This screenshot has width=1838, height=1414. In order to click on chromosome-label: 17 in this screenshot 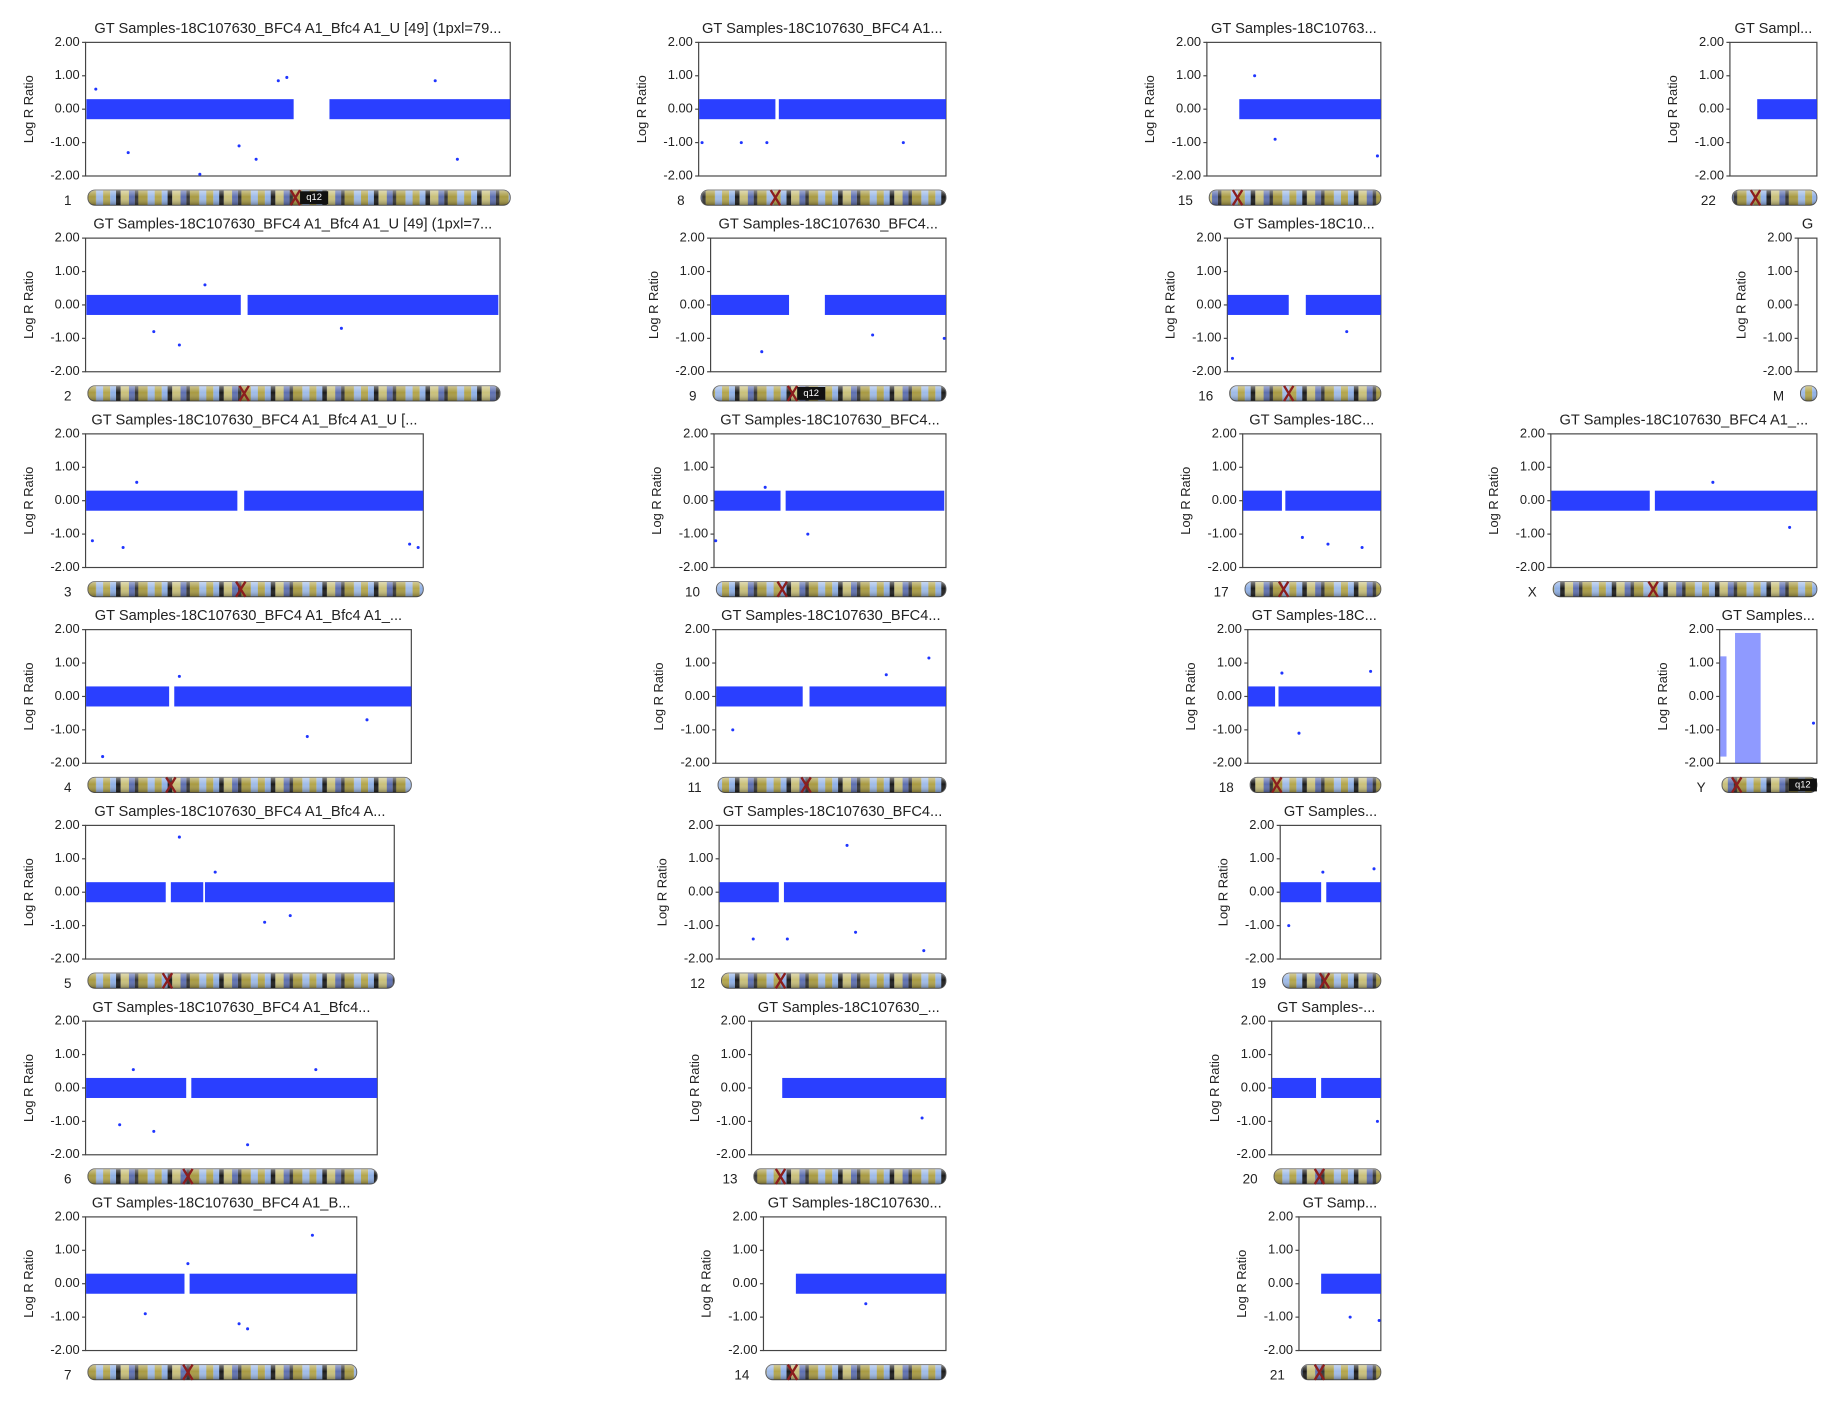, I will do `click(1221, 591)`.